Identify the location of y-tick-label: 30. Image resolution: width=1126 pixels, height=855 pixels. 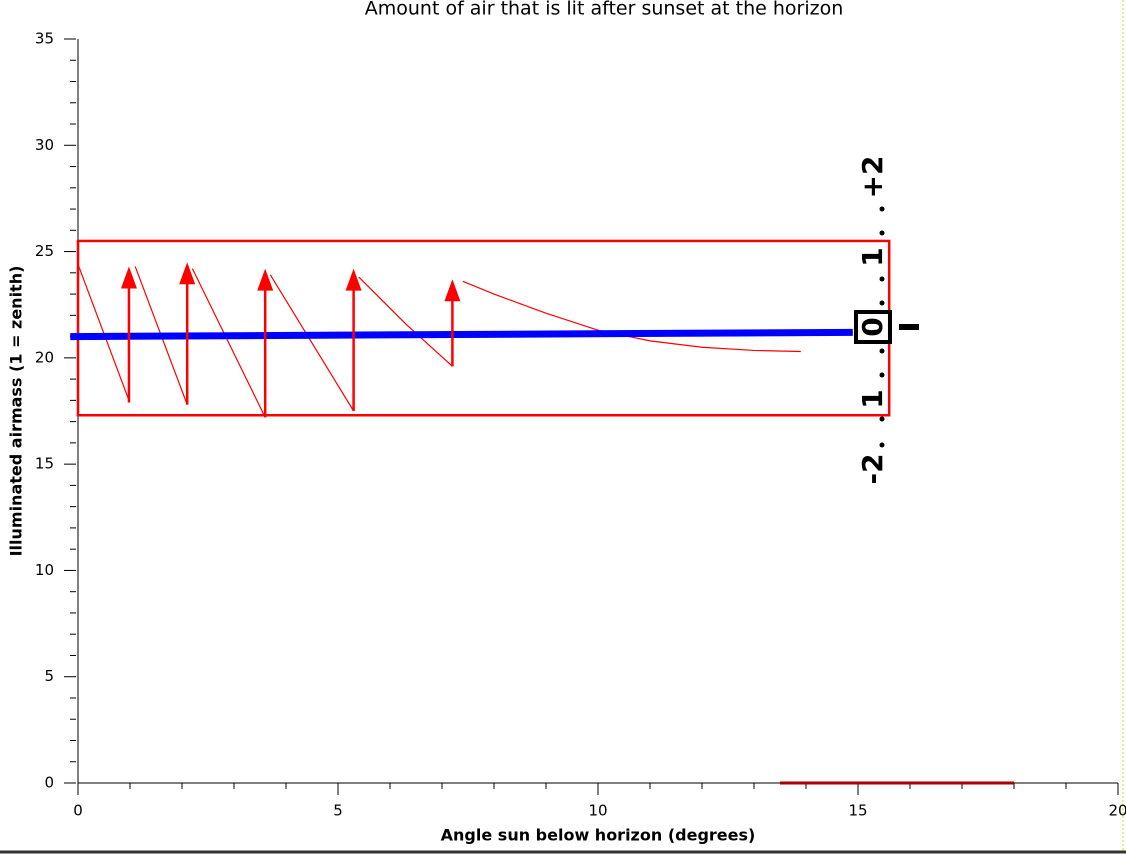
(44, 145).